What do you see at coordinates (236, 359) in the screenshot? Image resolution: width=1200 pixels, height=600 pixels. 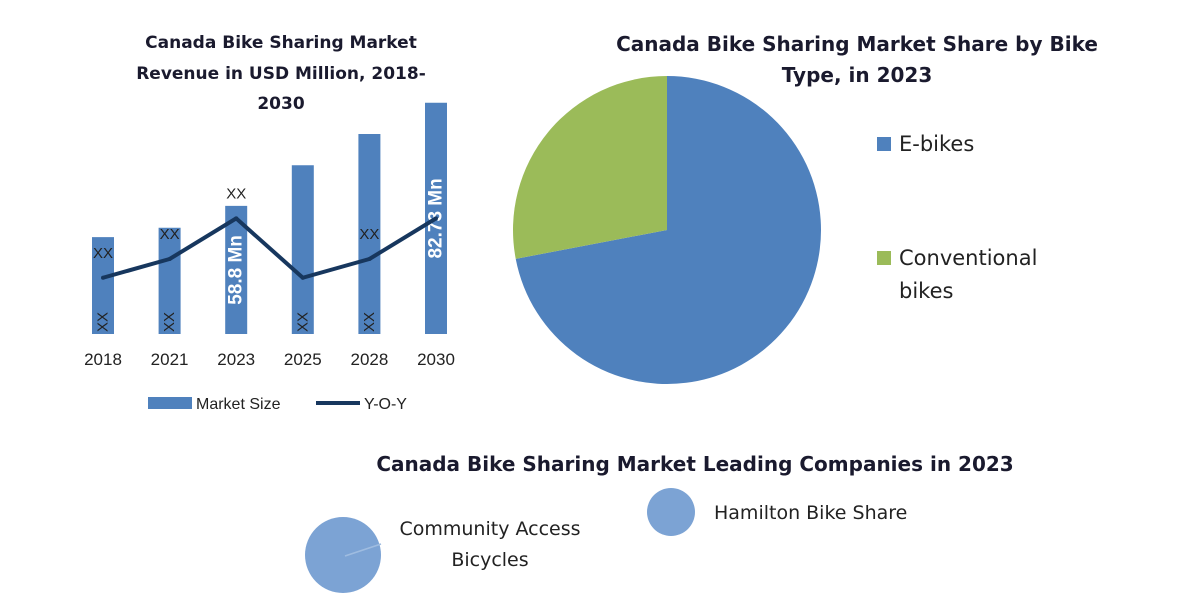 I see `x-tick-2023: 2023` at bounding box center [236, 359].